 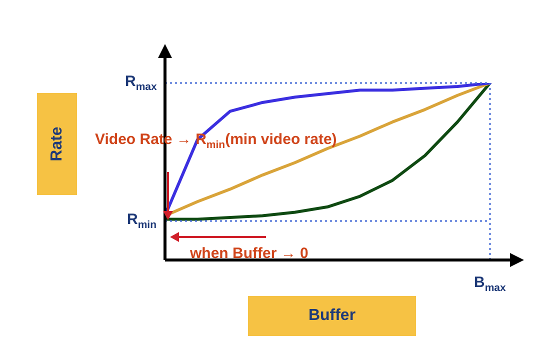 What do you see at coordinates (57, 144) in the screenshot?
I see `text: Rate` at bounding box center [57, 144].